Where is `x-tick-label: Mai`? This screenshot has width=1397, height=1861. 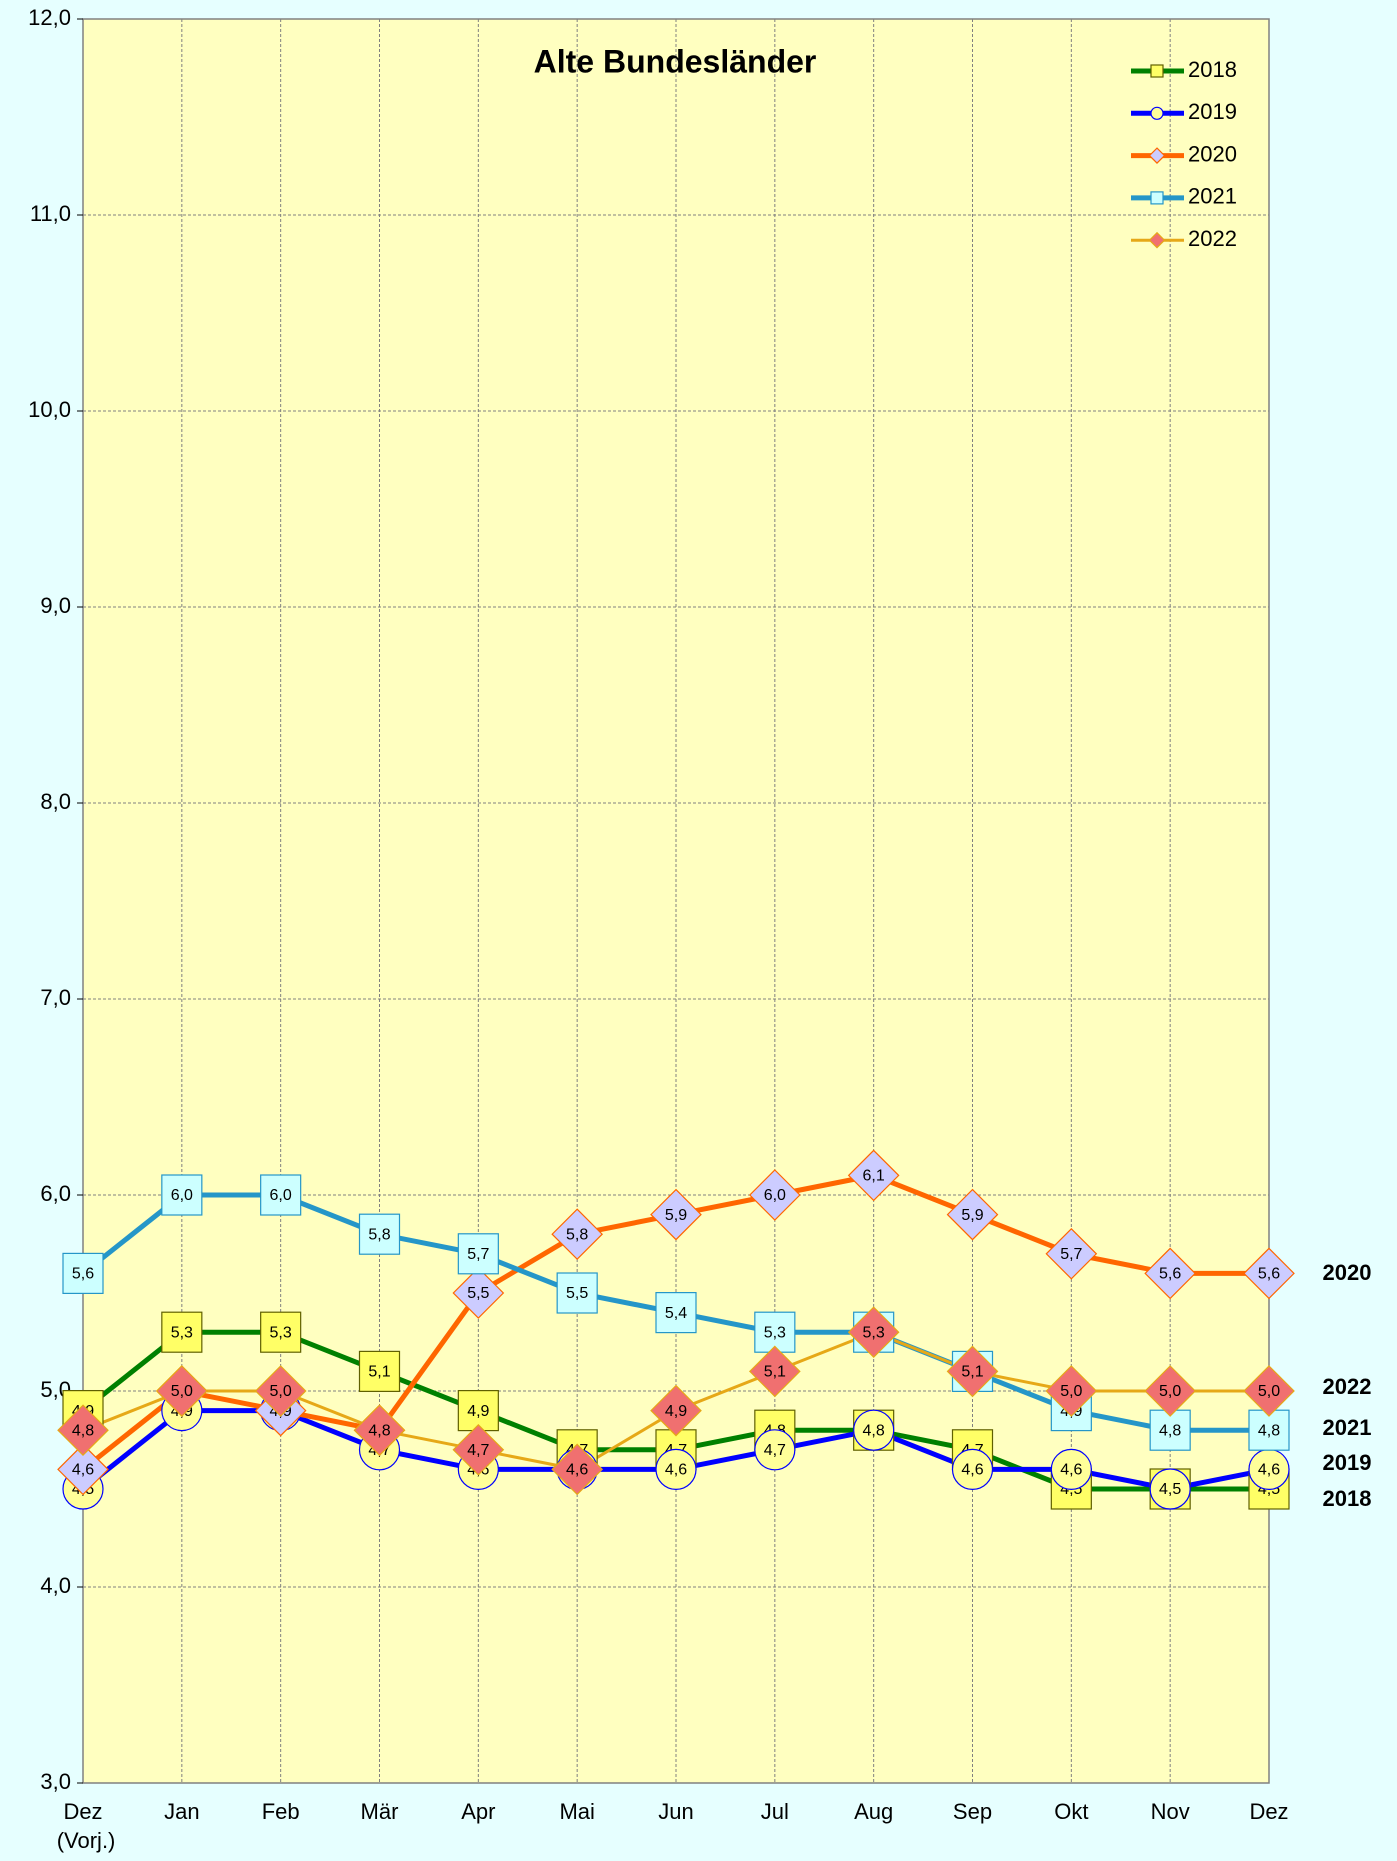
x-tick-label: Mai is located at coordinates (576, 1811).